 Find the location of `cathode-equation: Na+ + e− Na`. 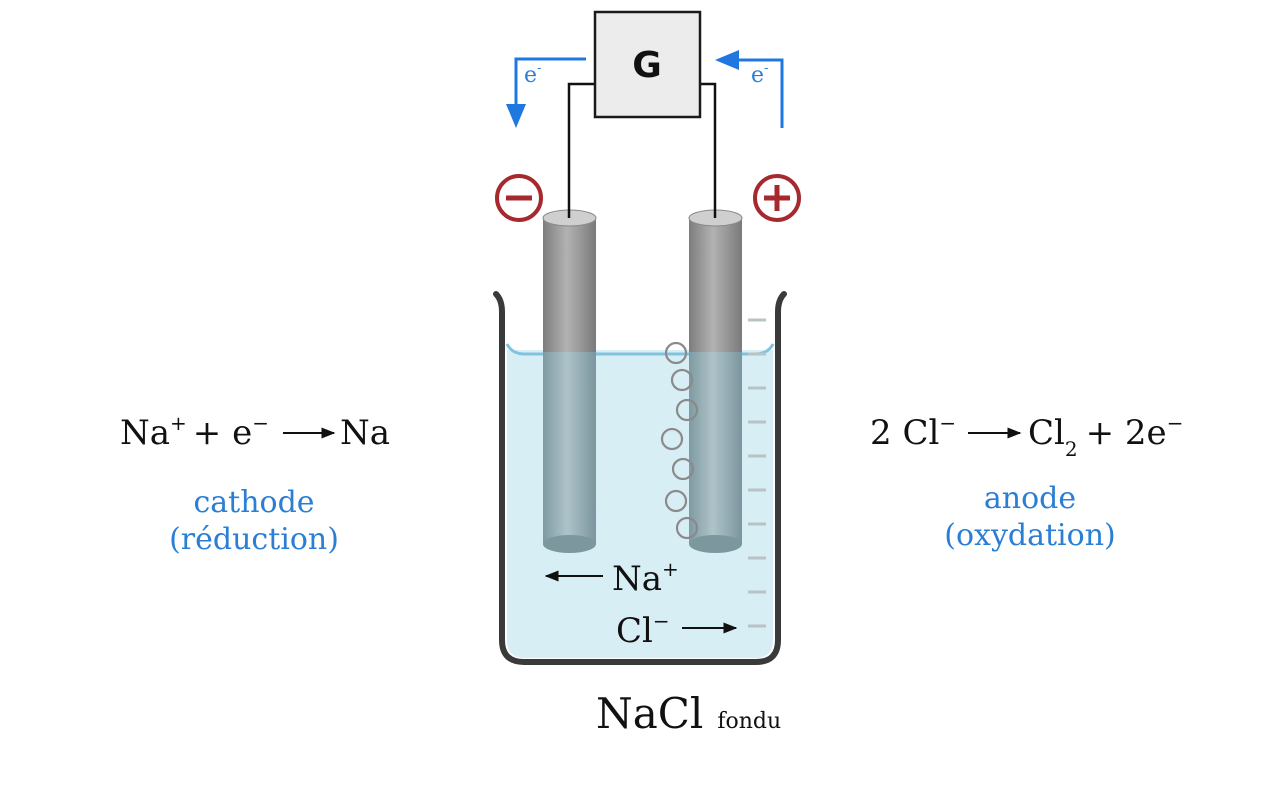

cathode-equation: Na+ + e− Na is located at coordinates (255, 432).